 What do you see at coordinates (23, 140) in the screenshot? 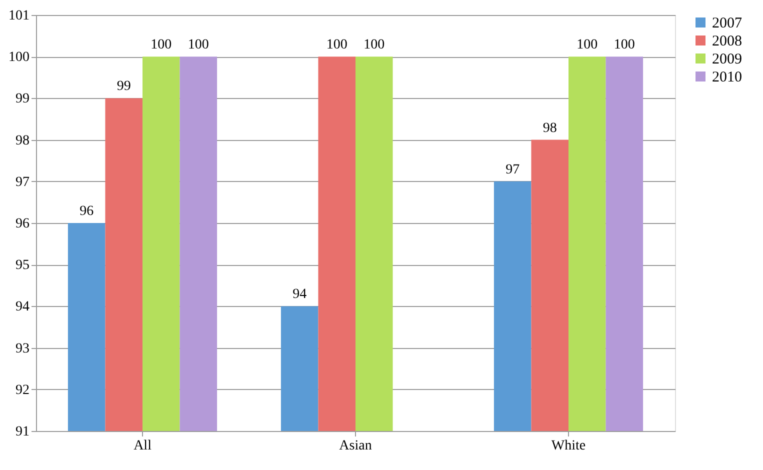
I see `y-tick-label: 98` at bounding box center [23, 140].